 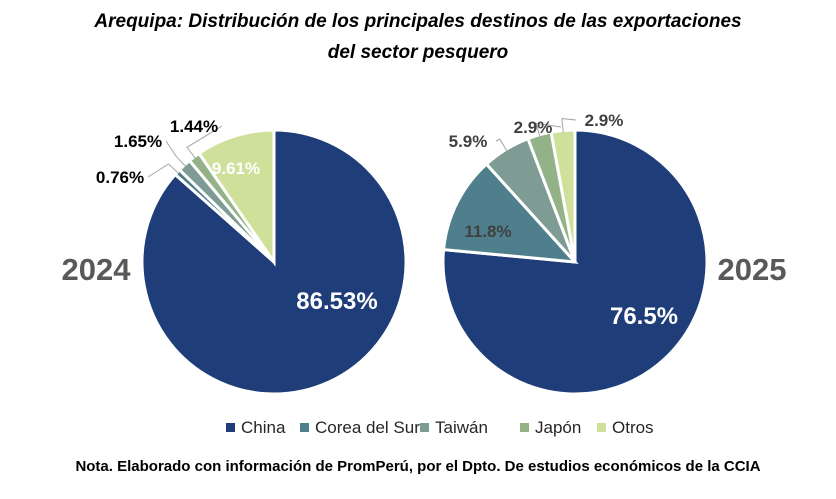 What do you see at coordinates (236, 197) in the screenshot?
I see `slice-2024-otros` at bounding box center [236, 197].